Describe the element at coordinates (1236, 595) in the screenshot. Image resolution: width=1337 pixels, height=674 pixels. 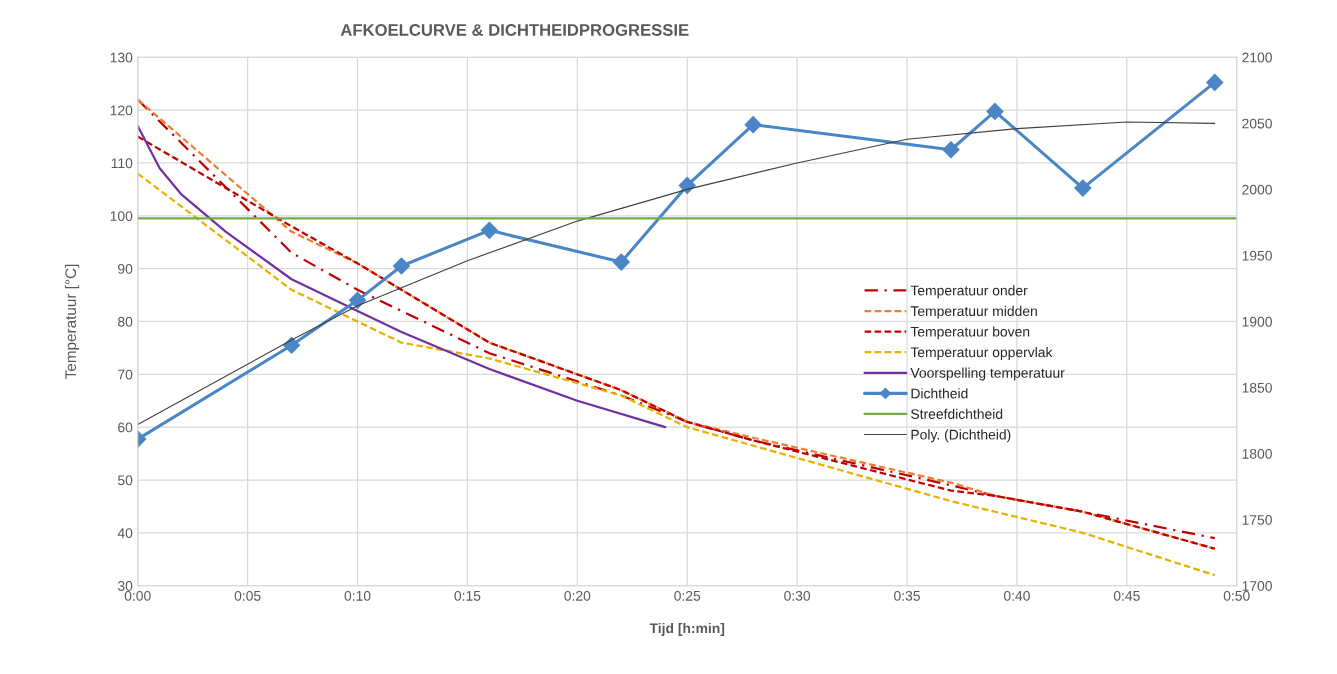
I see `x-tick-label: 0:50` at that location.